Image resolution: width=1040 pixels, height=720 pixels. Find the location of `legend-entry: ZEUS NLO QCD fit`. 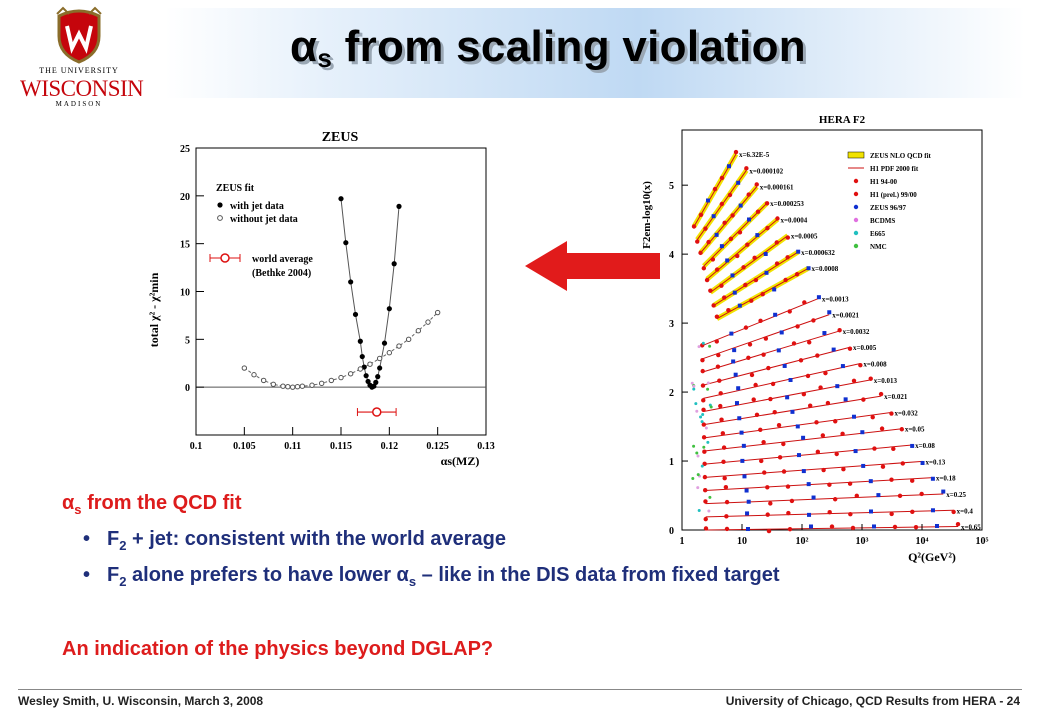

legend-entry: ZEUS NLO QCD fit is located at coordinates (901, 156).